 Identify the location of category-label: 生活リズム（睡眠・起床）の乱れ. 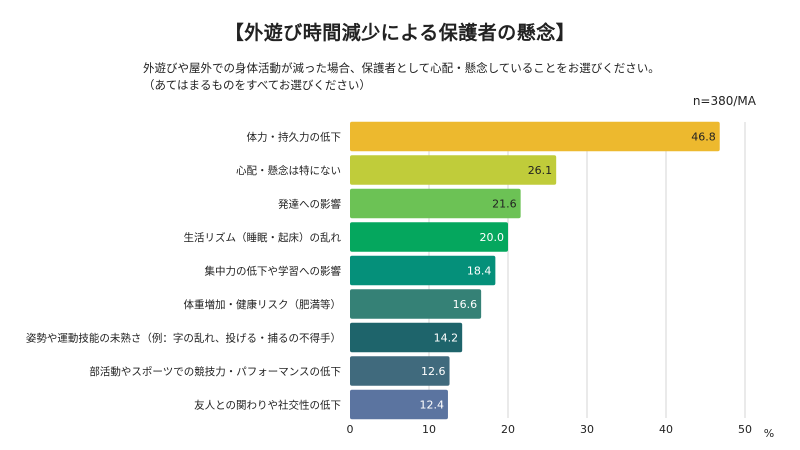
(263, 237).